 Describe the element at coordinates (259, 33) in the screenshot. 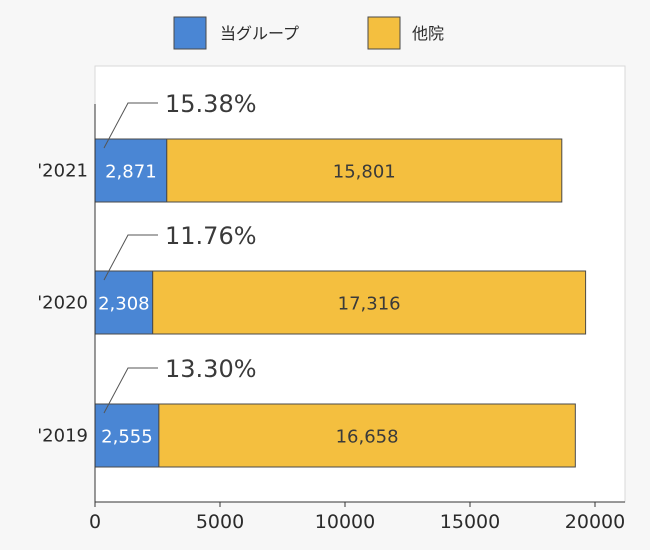

I see `legend-label-group: 当グループ` at that location.